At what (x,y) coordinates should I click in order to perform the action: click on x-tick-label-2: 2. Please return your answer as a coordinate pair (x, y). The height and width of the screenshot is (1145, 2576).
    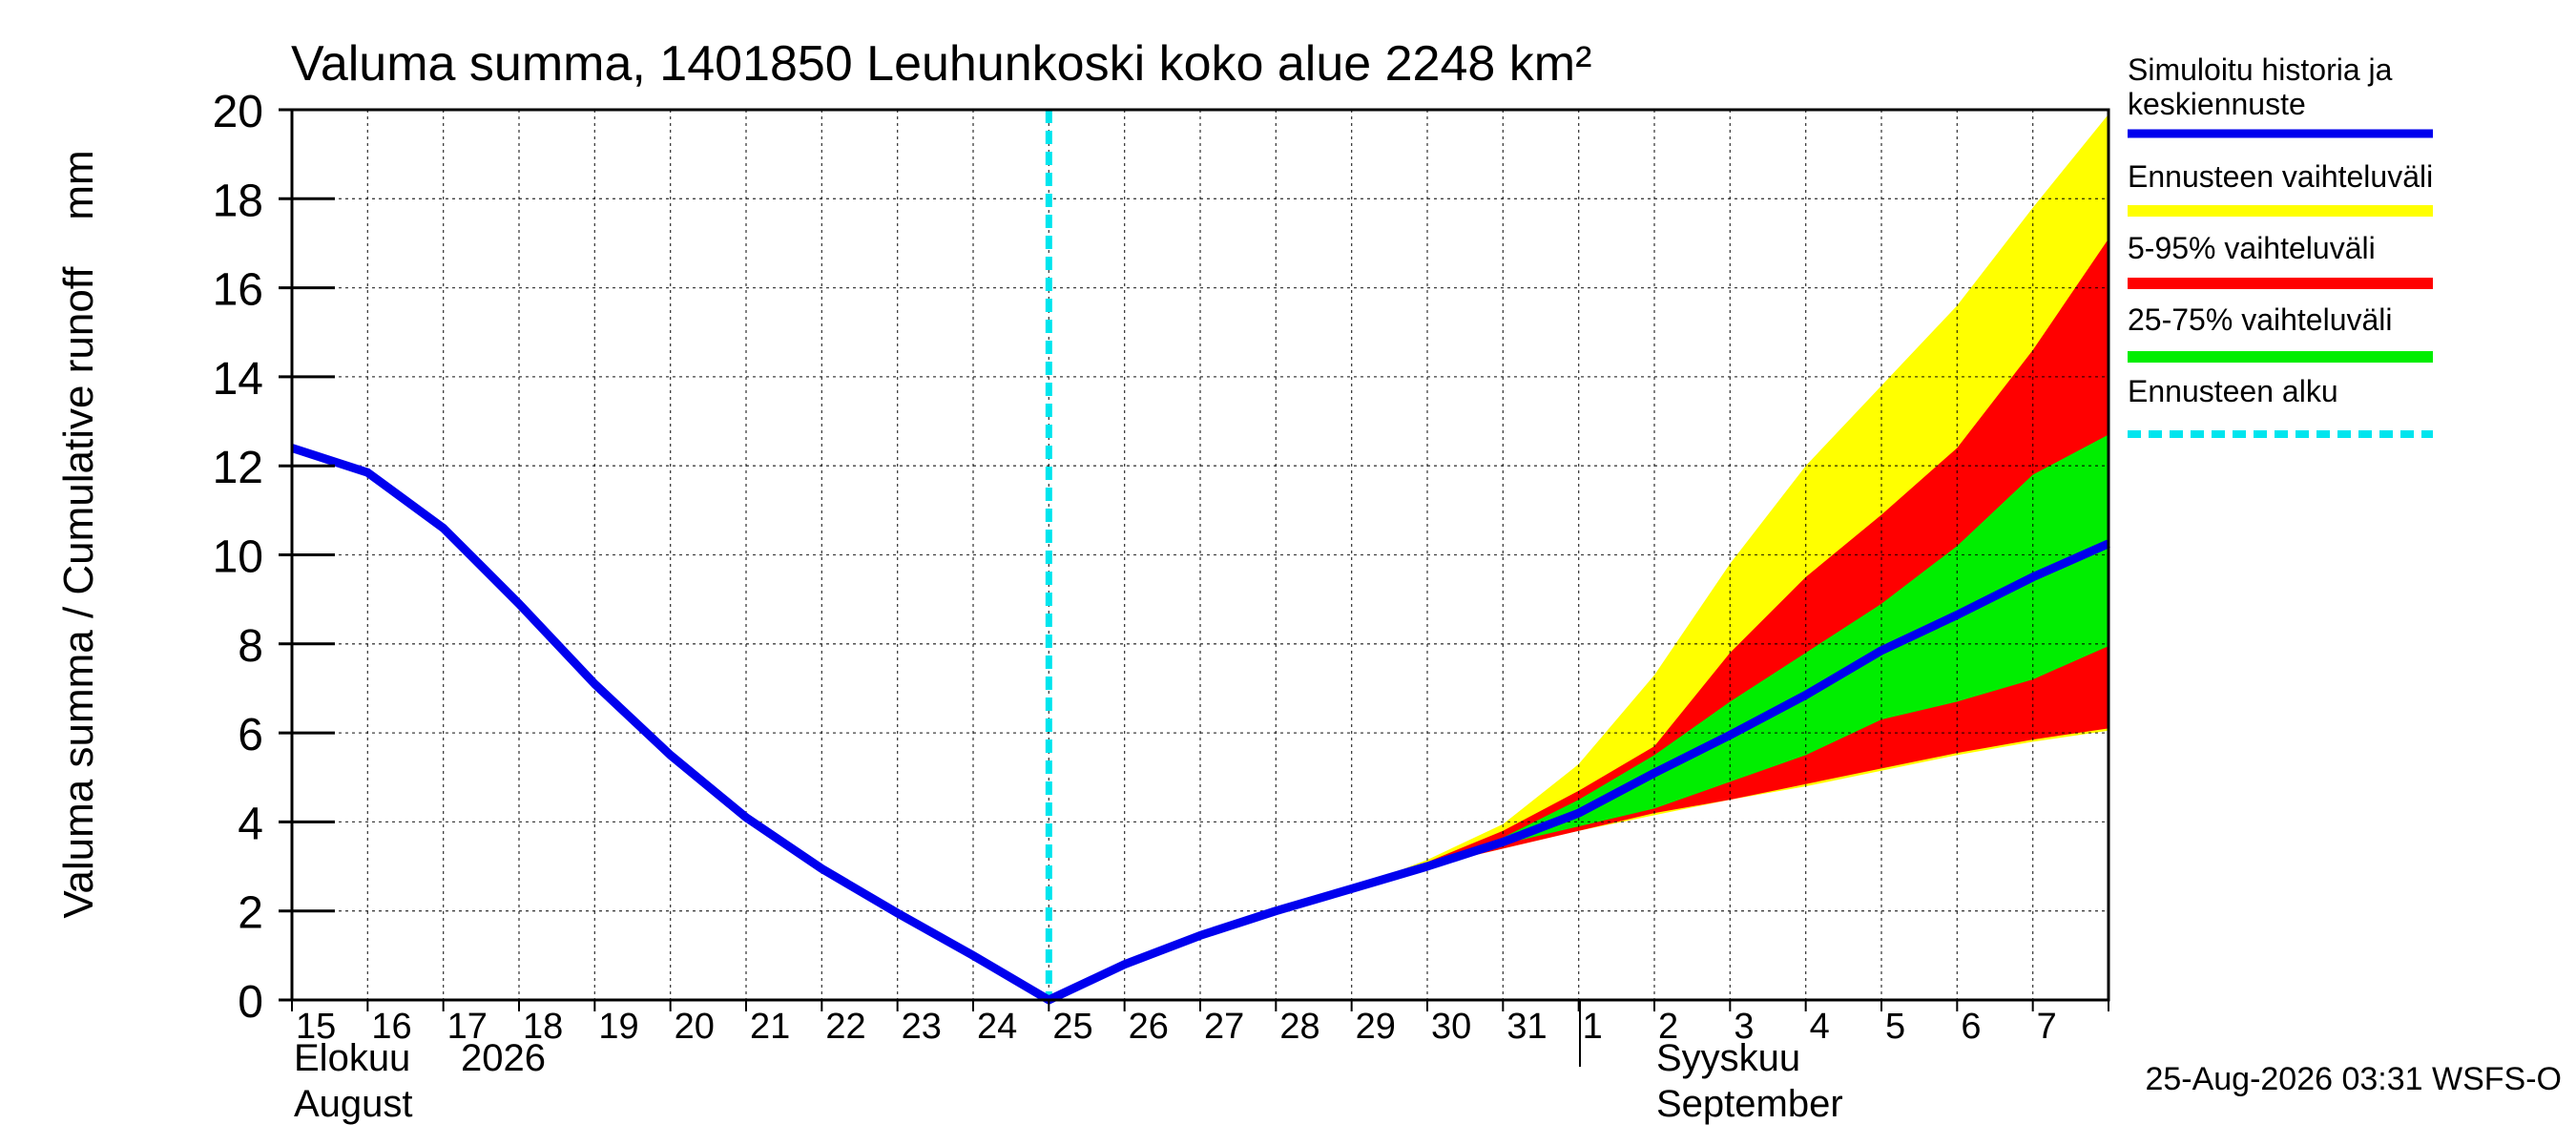
    Looking at the image, I should click on (1668, 1027).